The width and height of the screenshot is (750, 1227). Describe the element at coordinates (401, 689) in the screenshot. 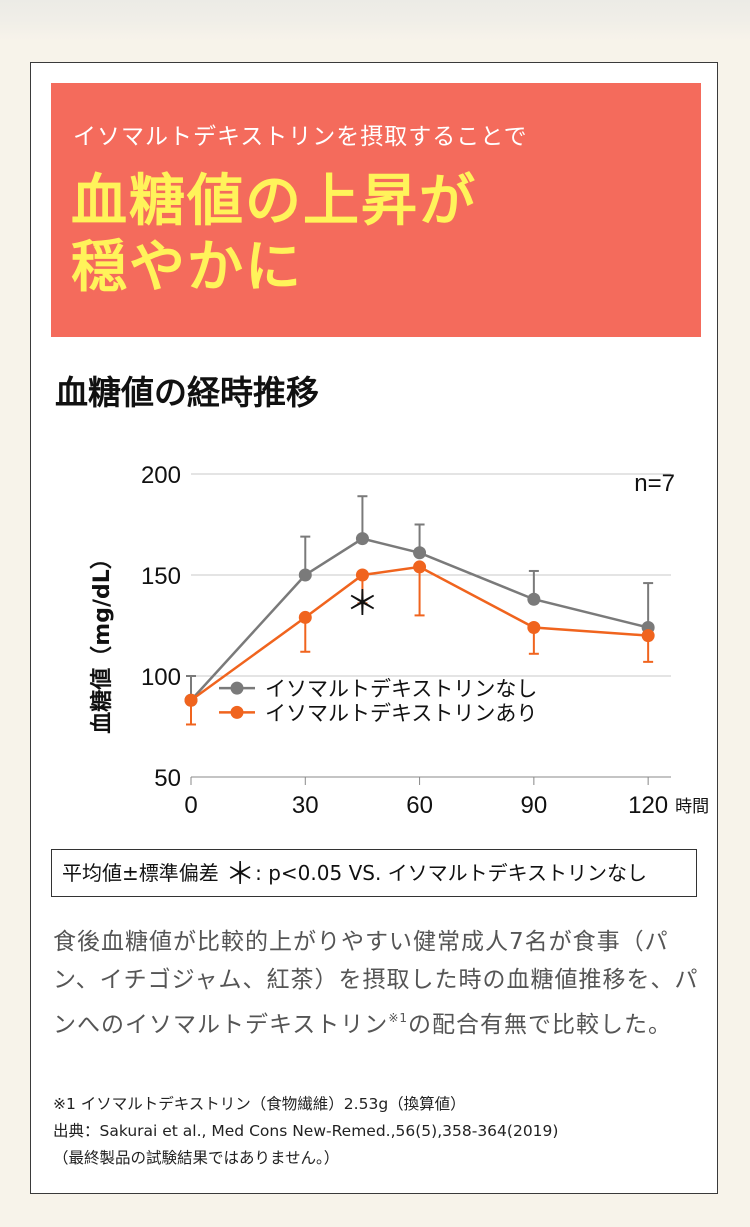

I see `legend-label-0: イソマルトデキストリンなし` at that location.